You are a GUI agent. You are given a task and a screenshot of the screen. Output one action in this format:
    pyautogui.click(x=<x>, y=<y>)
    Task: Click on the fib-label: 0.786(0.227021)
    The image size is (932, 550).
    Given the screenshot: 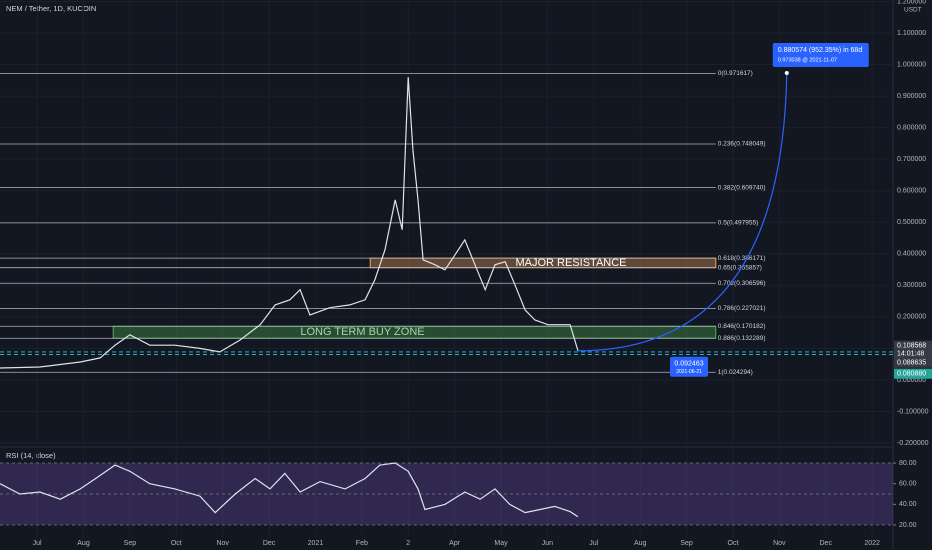 What is the action you would take?
    pyautogui.click(x=742, y=308)
    